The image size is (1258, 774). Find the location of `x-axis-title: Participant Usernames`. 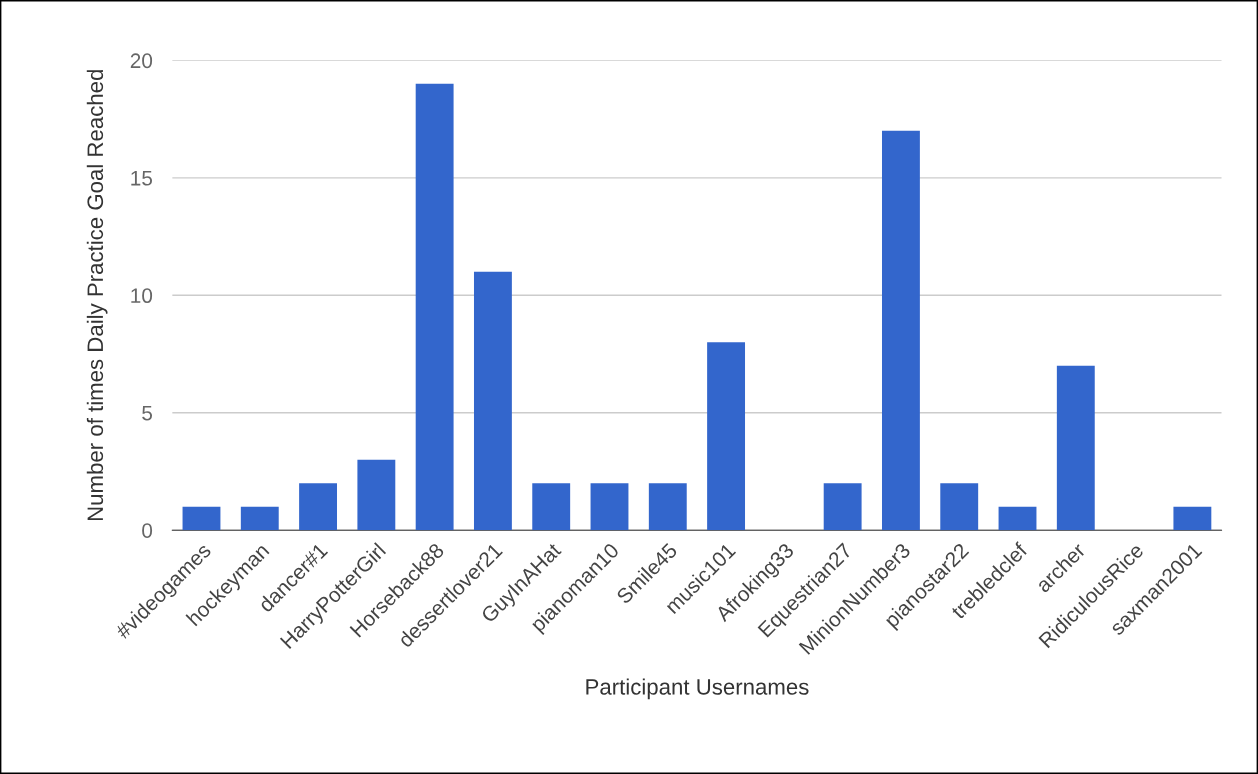

x-axis-title: Participant Usernames is located at coordinates (697, 689).